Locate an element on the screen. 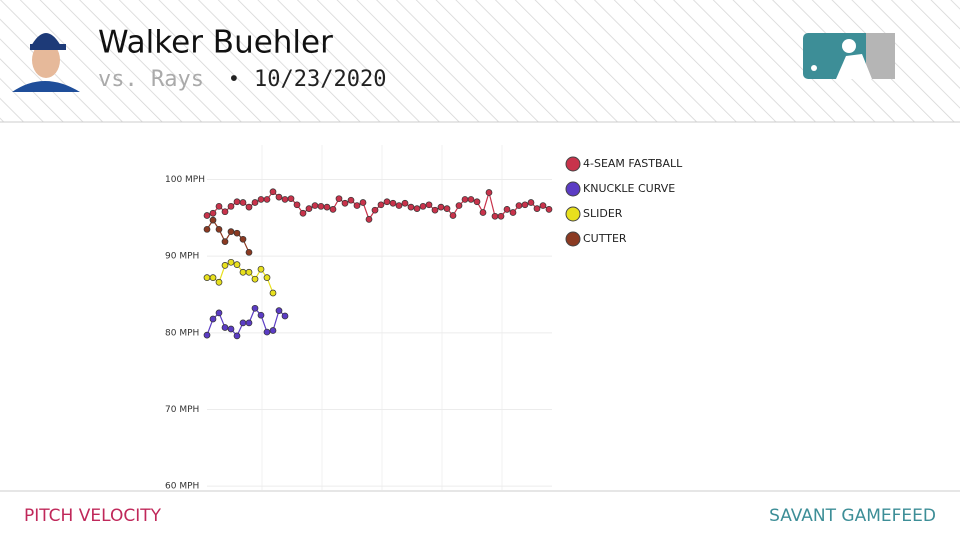 This screenshot has width=960, height=544. y-tick-label: 70 MPH is located at coordinates (182, 410).